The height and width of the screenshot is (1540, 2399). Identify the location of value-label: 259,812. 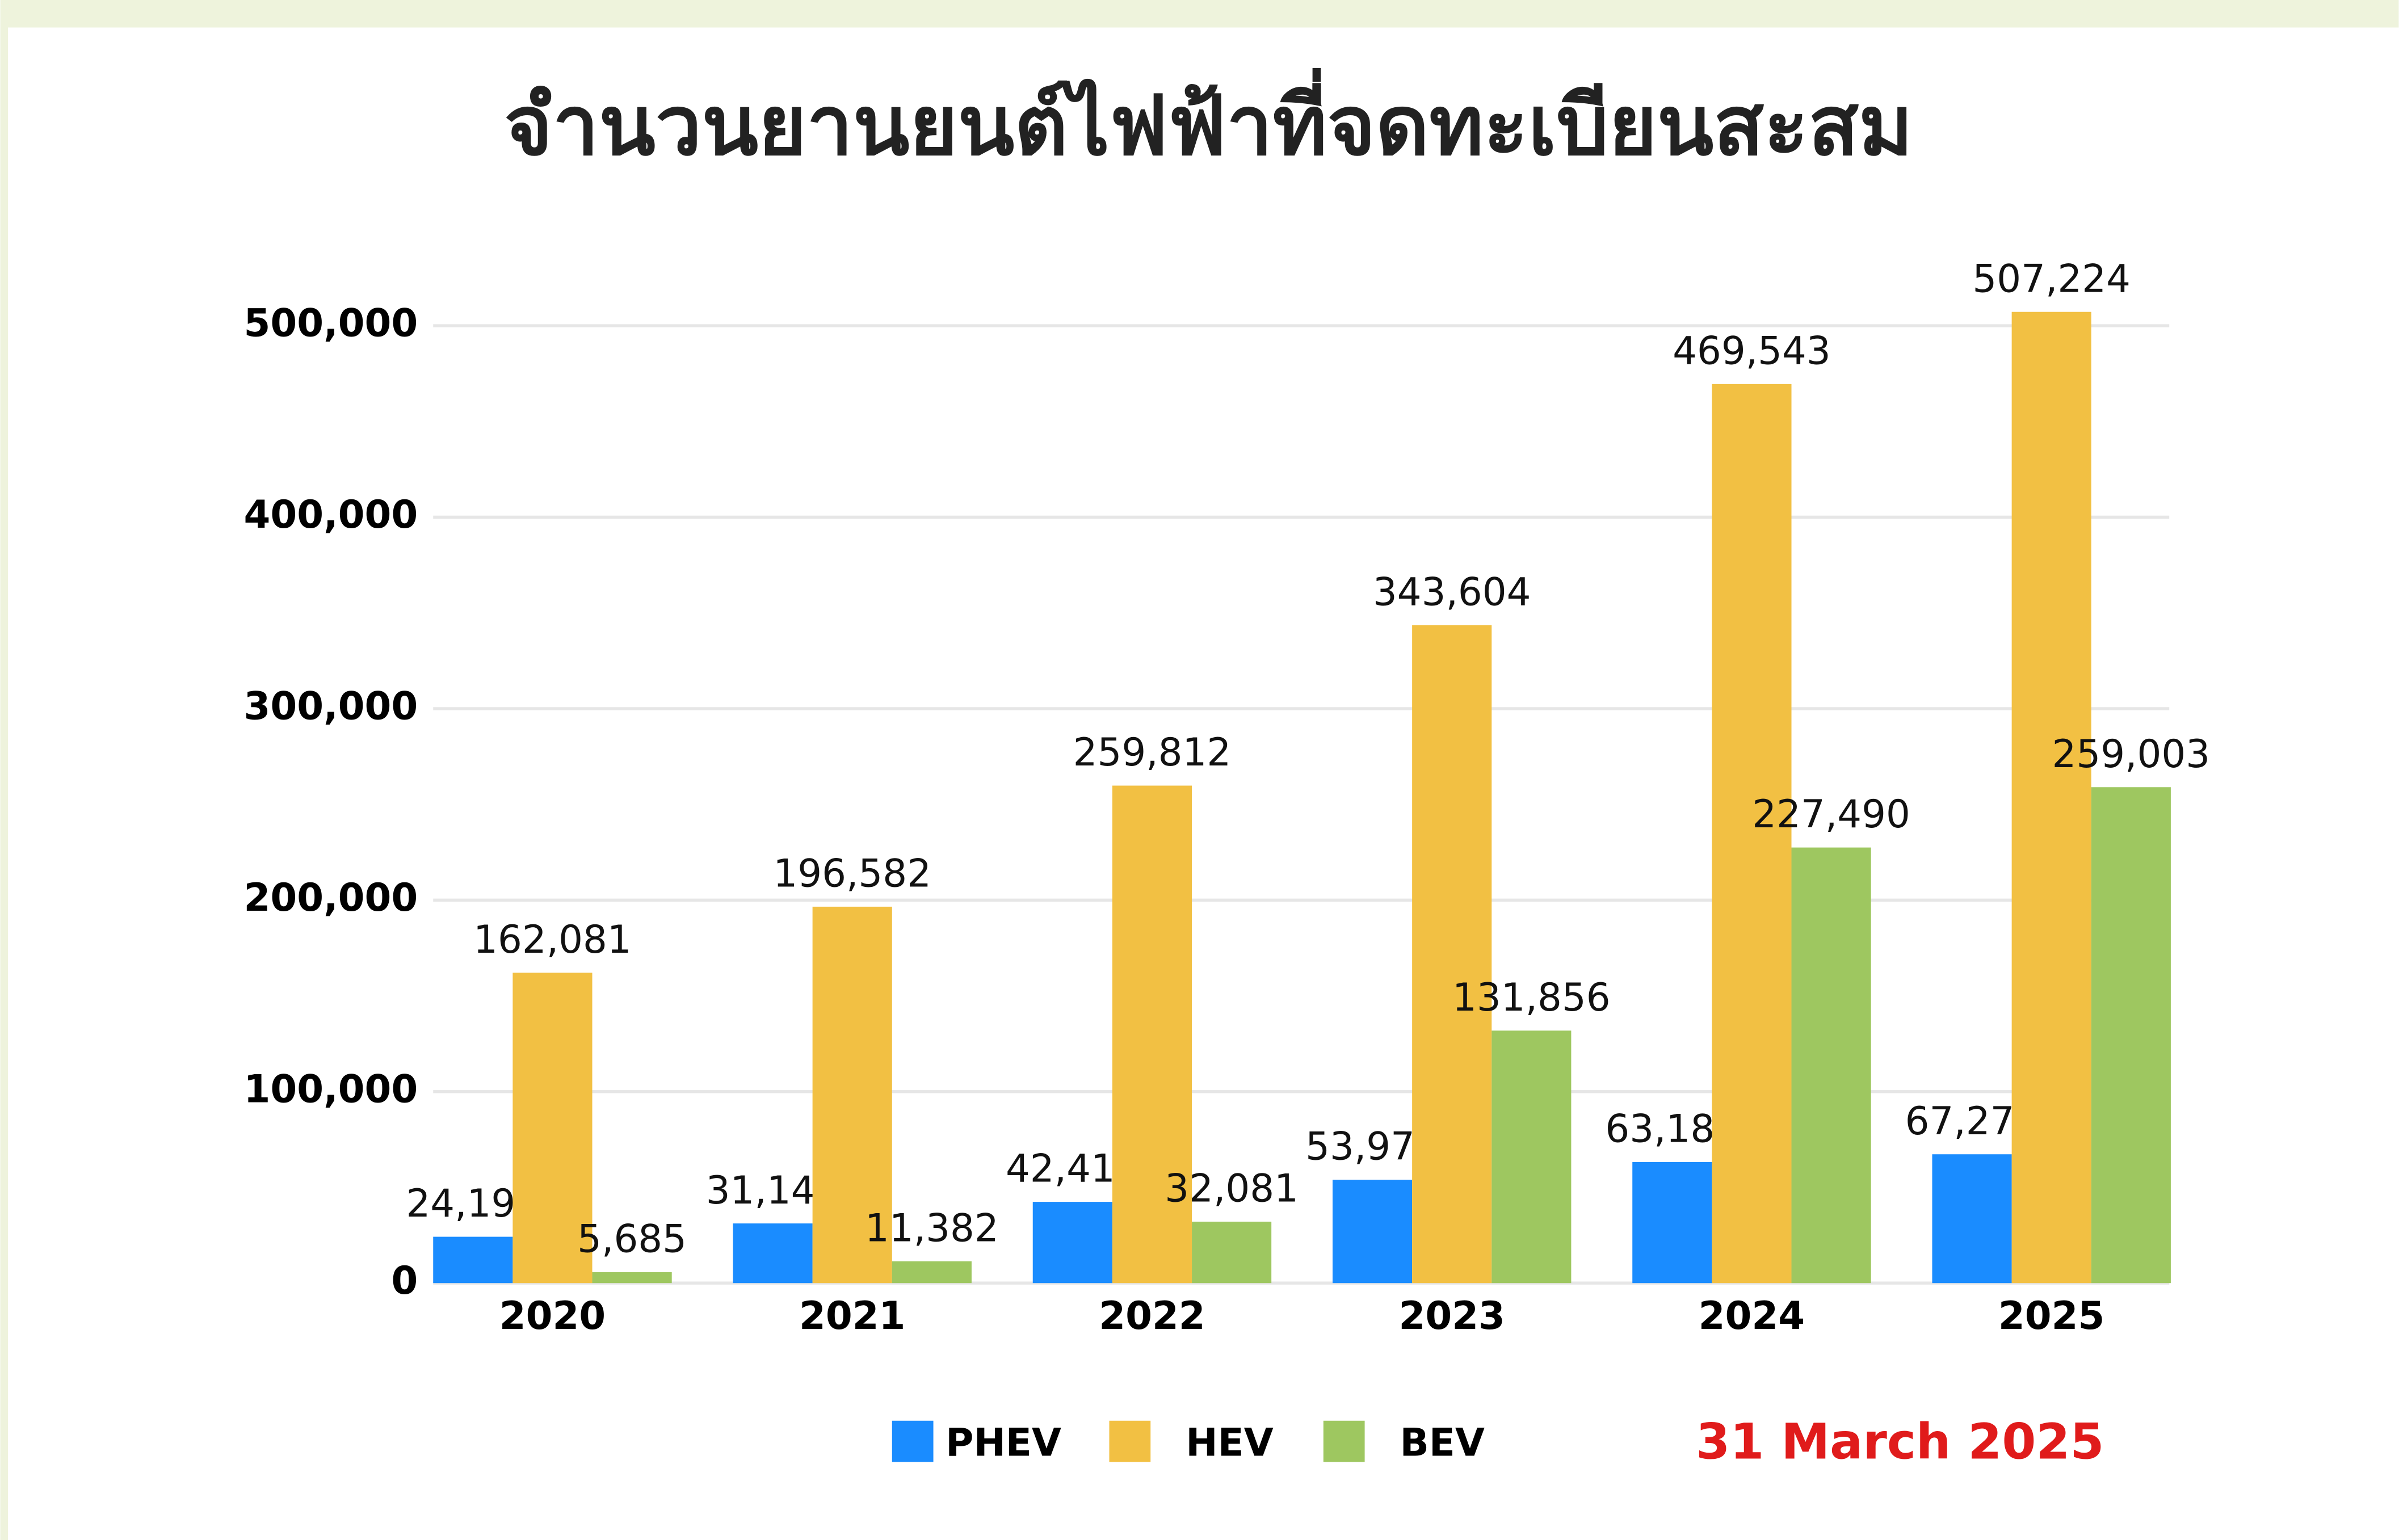
(1152, 753).